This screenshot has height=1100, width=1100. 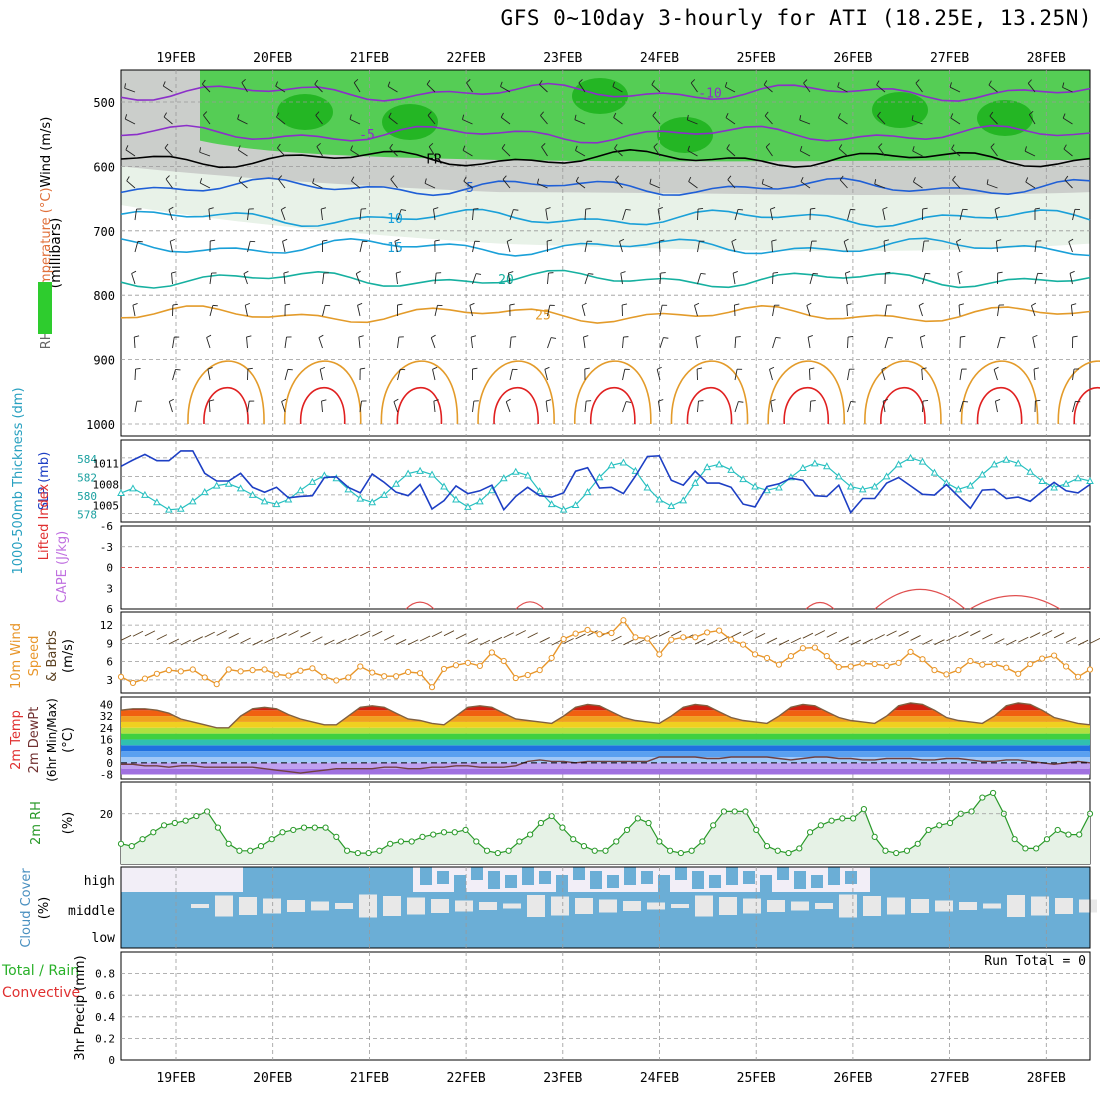 I want to click on slp-ylabel: SLP (mb), so click(x=44, y=481).